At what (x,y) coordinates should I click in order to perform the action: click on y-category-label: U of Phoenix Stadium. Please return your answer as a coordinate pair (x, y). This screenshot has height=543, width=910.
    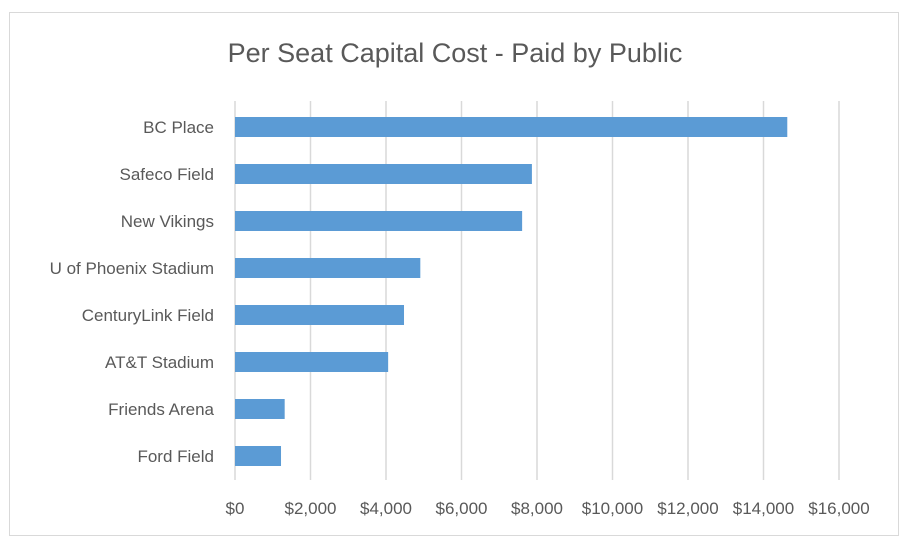
    Looking at the image, I should click on (132, 268).